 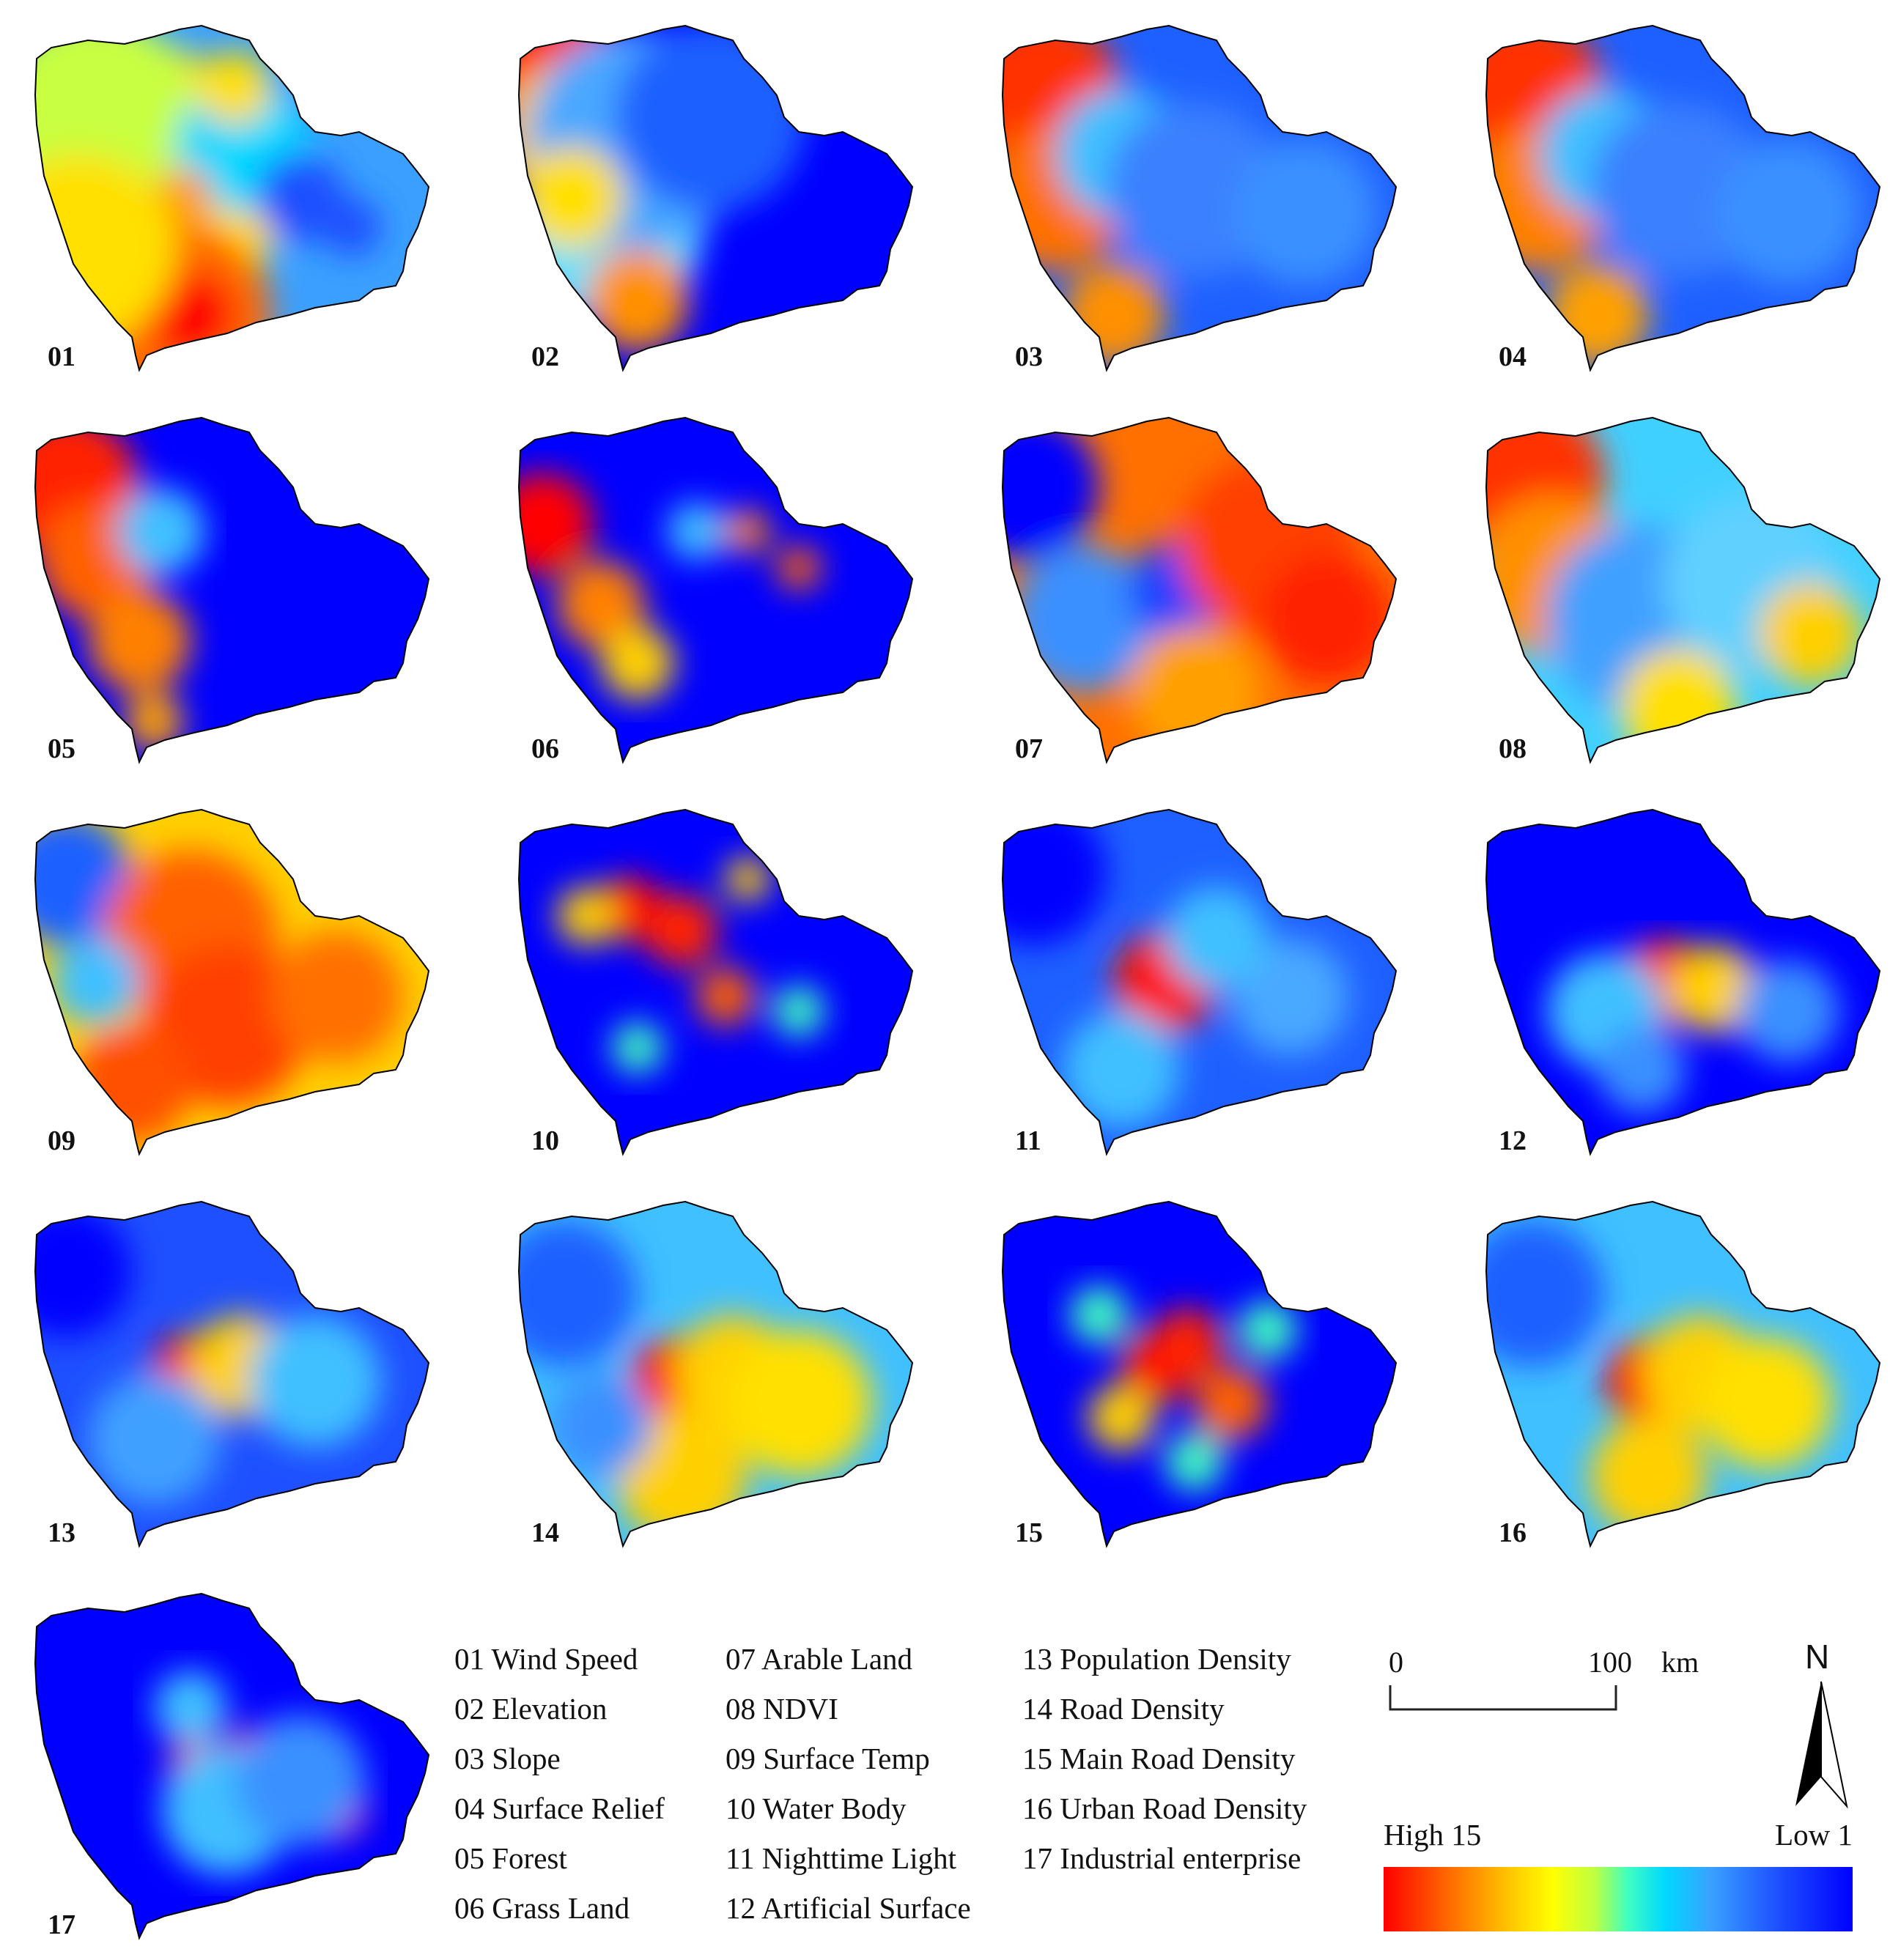 What do you see at coordinates (1396, 1663) in the screenshot?
I see `scale-start-label: 0` at bounding box center [1396, 1663].